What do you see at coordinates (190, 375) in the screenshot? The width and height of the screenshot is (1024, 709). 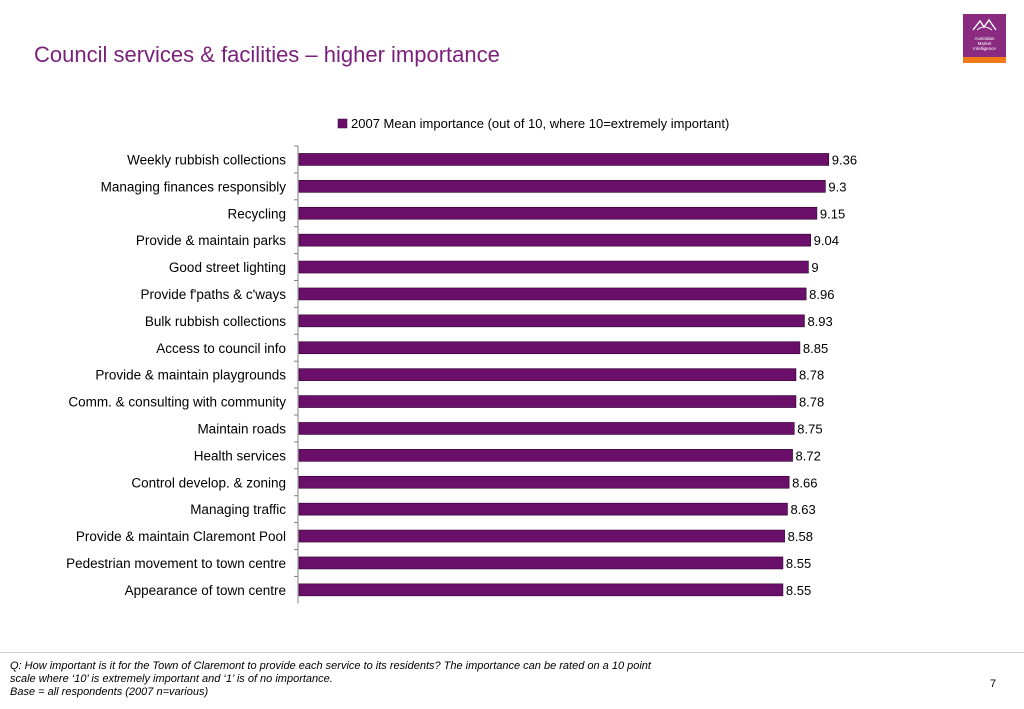 I see `category-label: Provide & maintain playgrounds` at bounding box center [190, 375].